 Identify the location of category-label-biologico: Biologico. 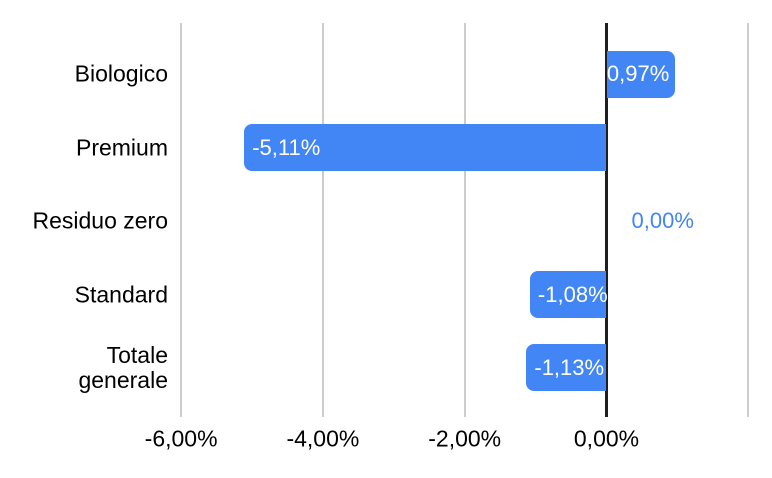
(121, 73).